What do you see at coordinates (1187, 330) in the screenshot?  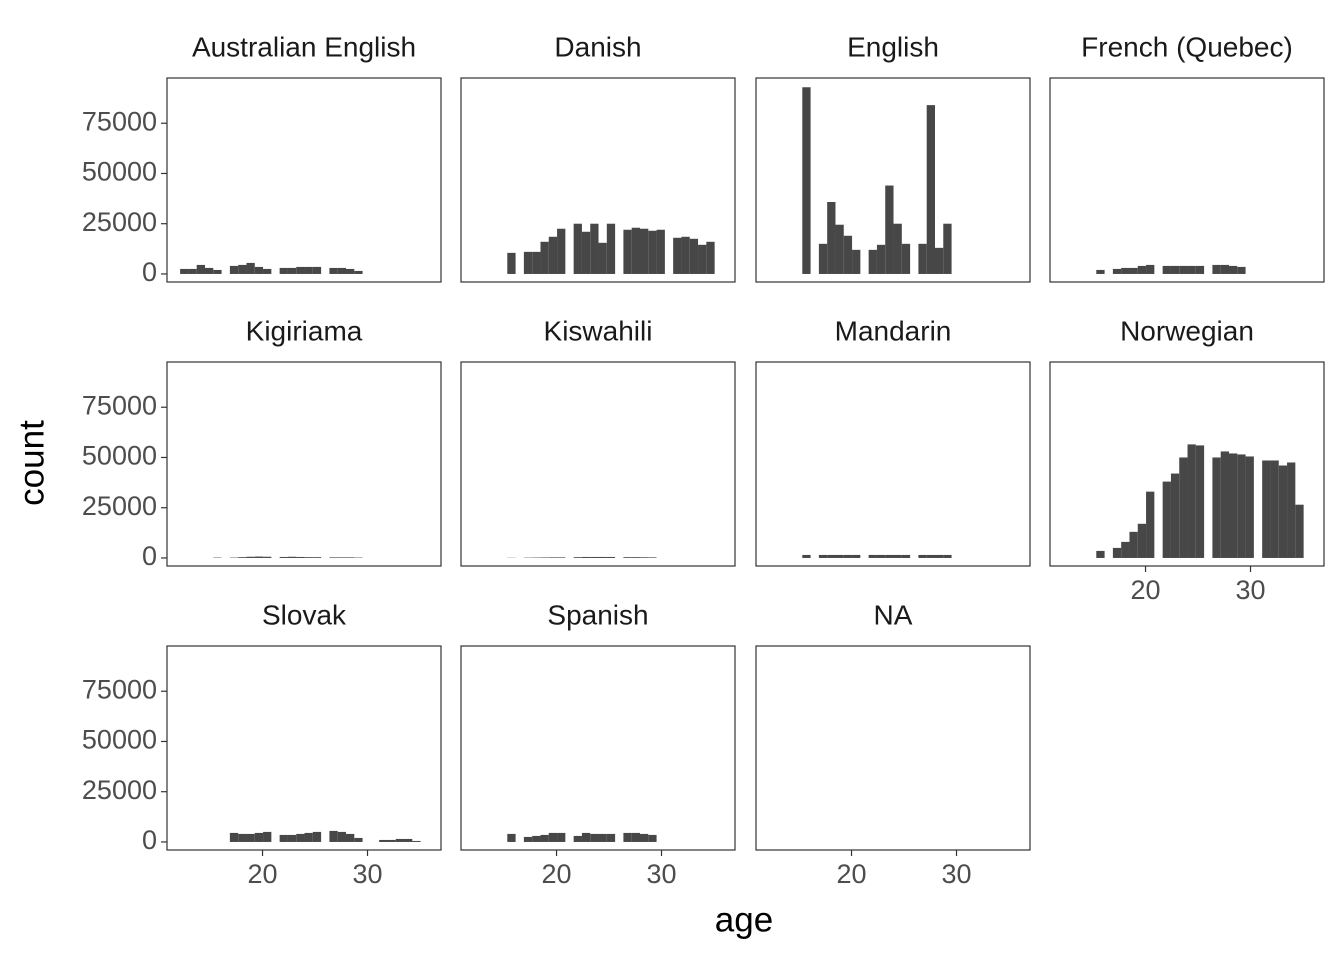 I see `facet-title: Norwegian` at bounding box center [1187, 330].